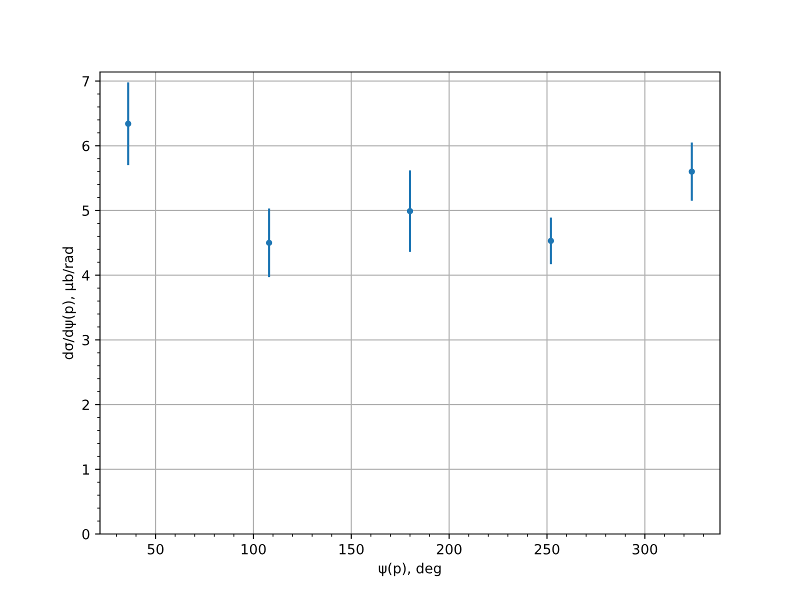 The image size is (800, 600). I want to click on x-tick-label: 300, so click(645, 549).